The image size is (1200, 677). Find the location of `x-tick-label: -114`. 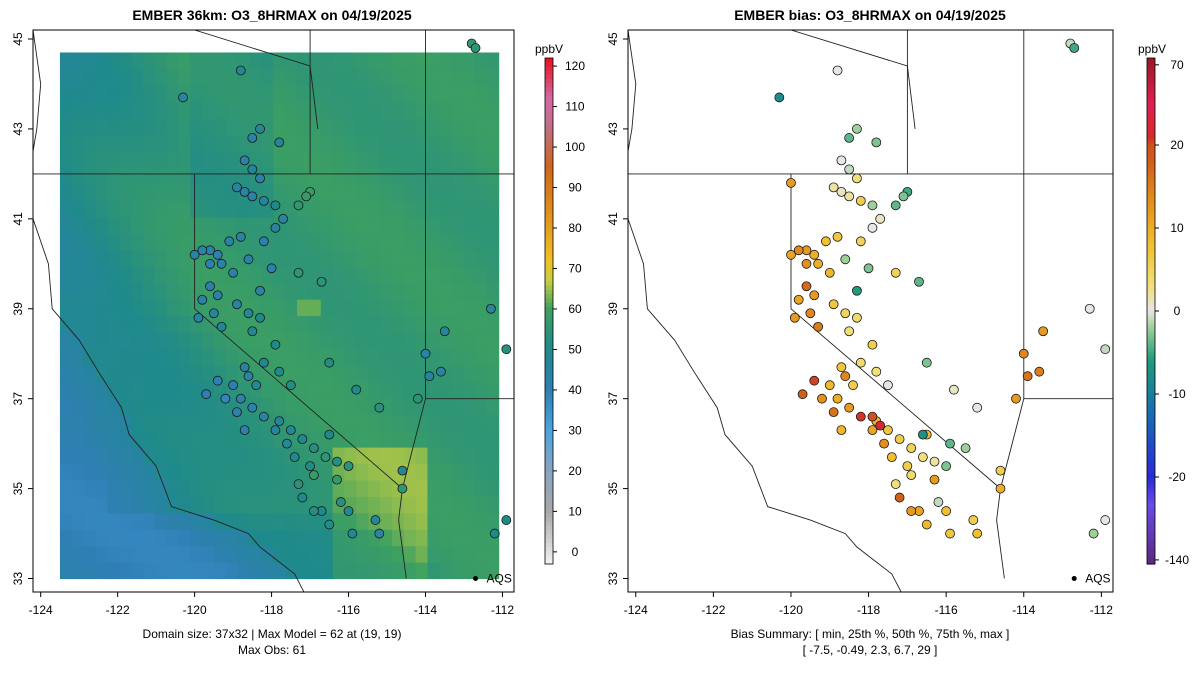

x-tick-label: -114 is located at coordinates (425, 610).